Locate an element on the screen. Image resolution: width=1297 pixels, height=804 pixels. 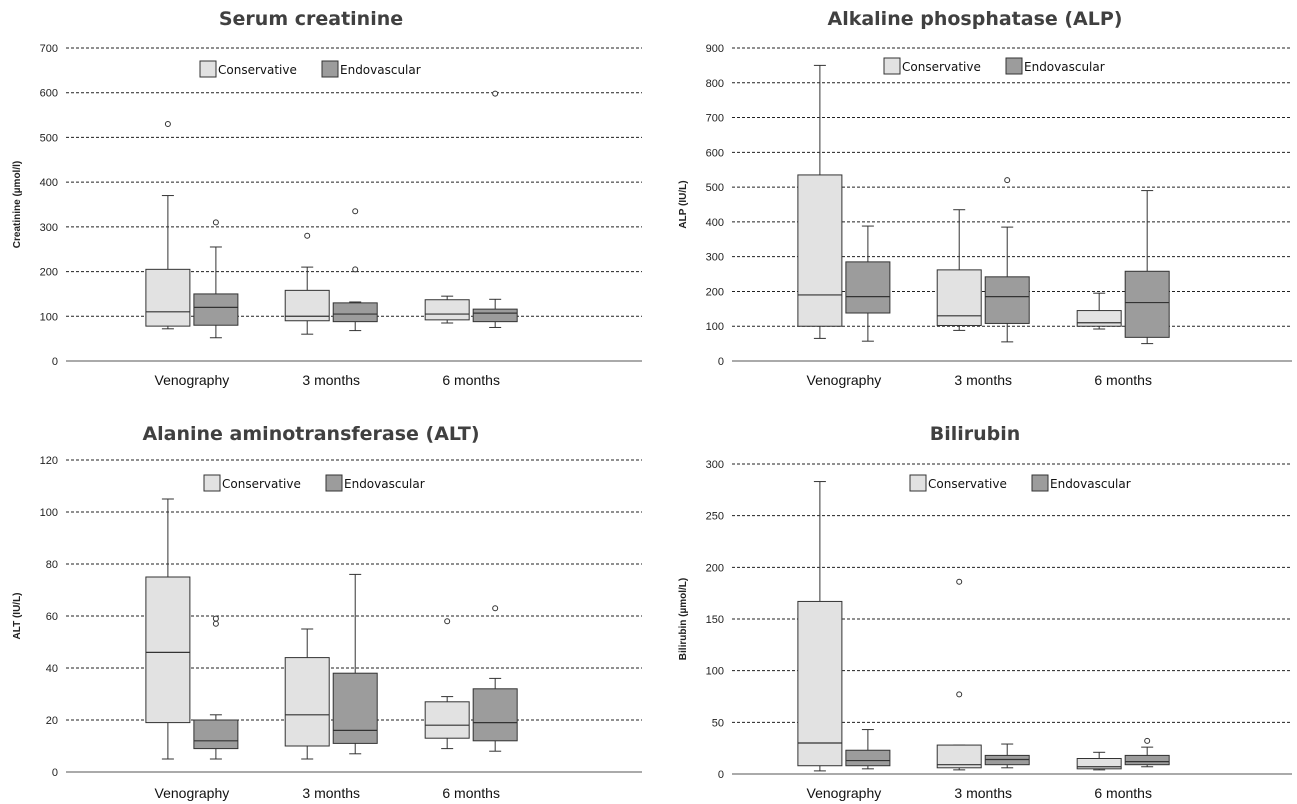
y-tick-label: 600 is located at coordinates (715, 153).